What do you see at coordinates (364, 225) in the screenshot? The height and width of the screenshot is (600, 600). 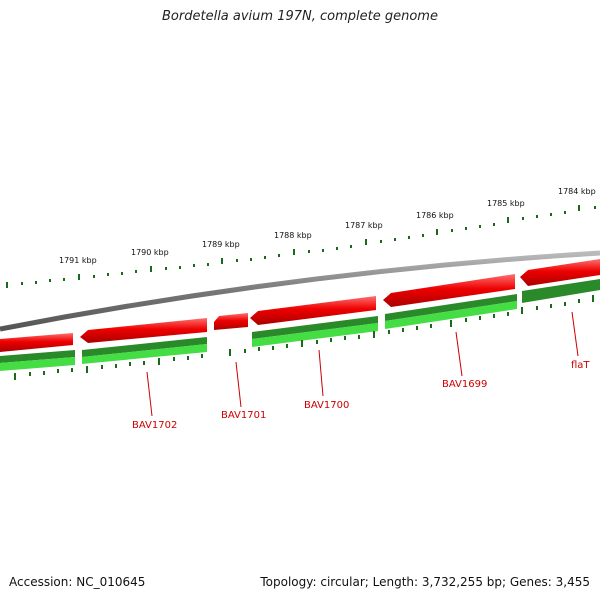 I see `tick-label: 1787 kbp` at bounding box center [364, 225].